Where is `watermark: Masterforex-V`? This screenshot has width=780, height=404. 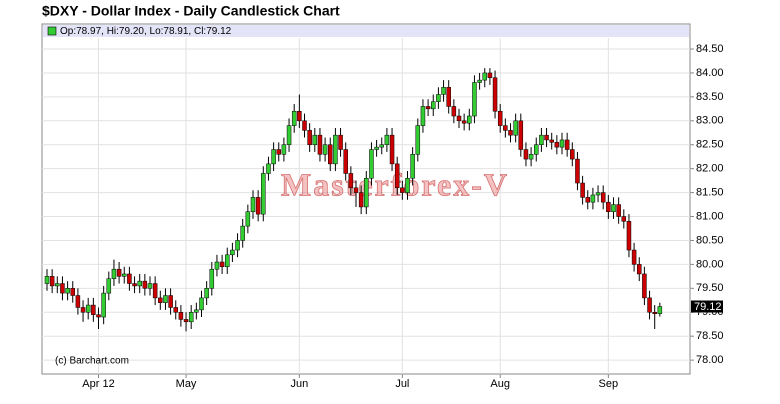 watermark: Masterforex-V is located at coordinates (395, 184).